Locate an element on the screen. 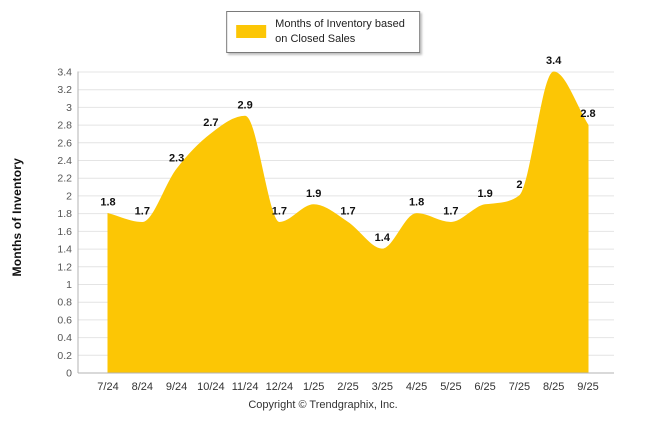  x-tick-label: 4/25 is located at coordinates (416, 387).